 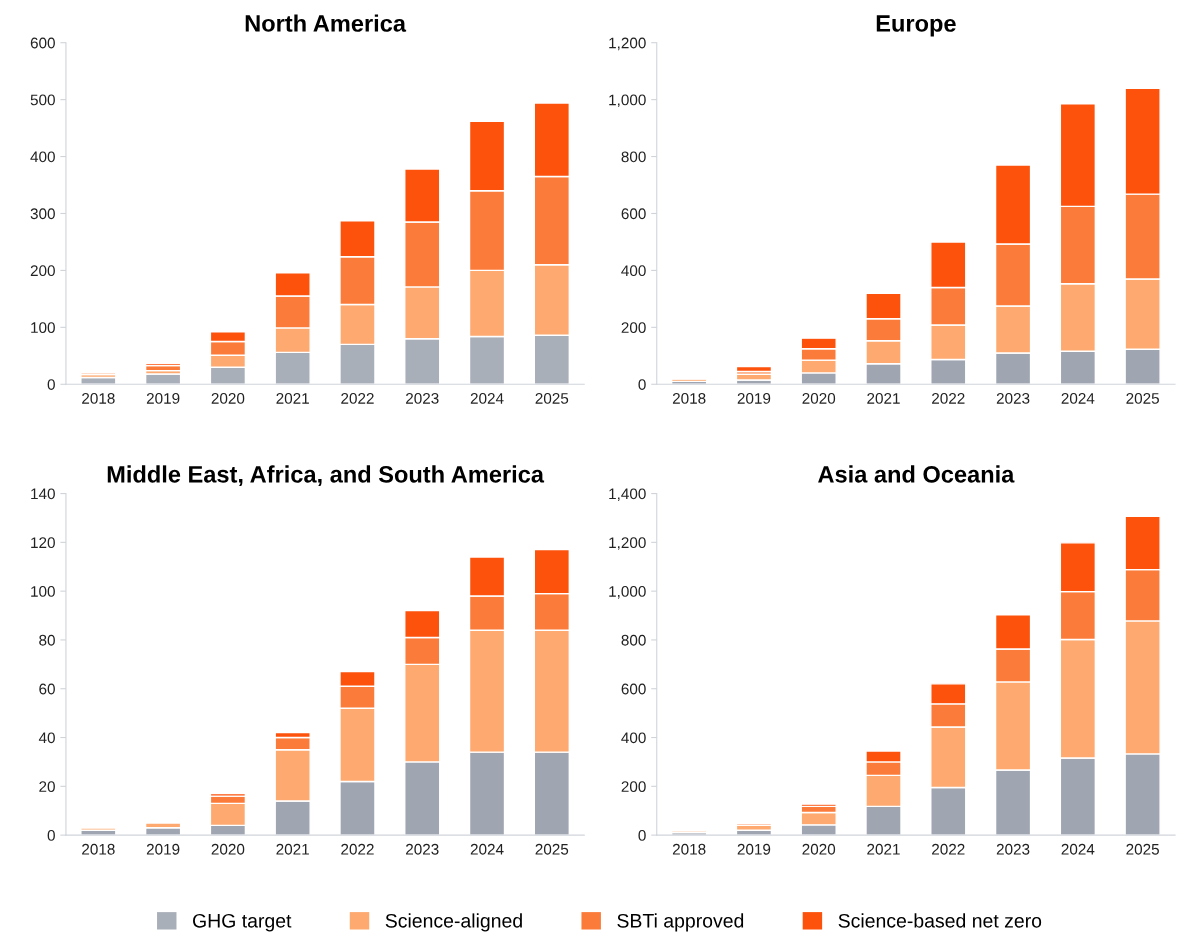 I want to click on chart-title: Asia and Oceania, so click(x=916, y=474).